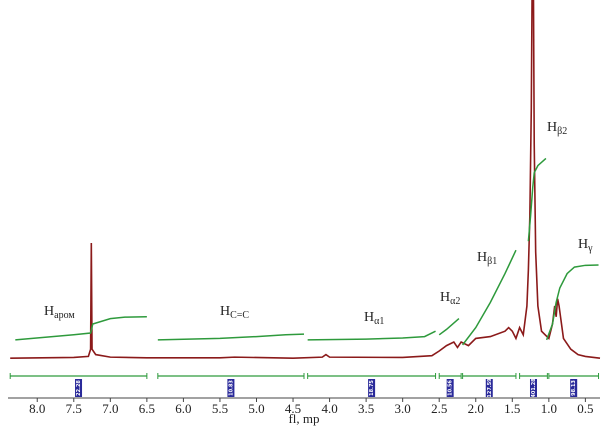 The image size is (608, 429). I want to click on x-tick-label: 6.5, so click(147, 408).